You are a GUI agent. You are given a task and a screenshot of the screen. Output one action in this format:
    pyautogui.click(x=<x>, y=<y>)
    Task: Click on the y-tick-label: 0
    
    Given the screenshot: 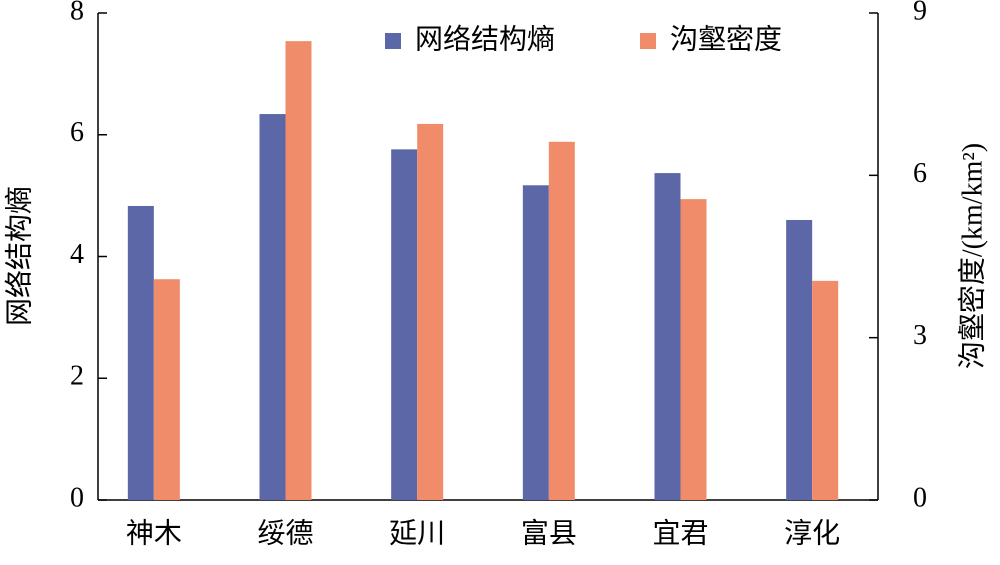 What is the action you would take?
    pyautogui.click(x=77, y=497)
    